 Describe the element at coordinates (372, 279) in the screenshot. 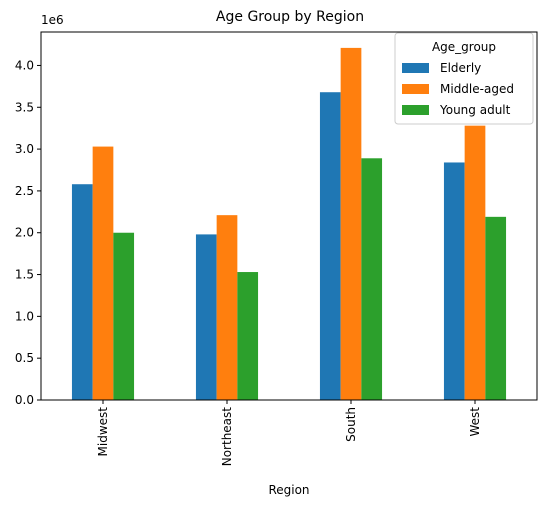

I see `bar-young-adult-south` at that location.